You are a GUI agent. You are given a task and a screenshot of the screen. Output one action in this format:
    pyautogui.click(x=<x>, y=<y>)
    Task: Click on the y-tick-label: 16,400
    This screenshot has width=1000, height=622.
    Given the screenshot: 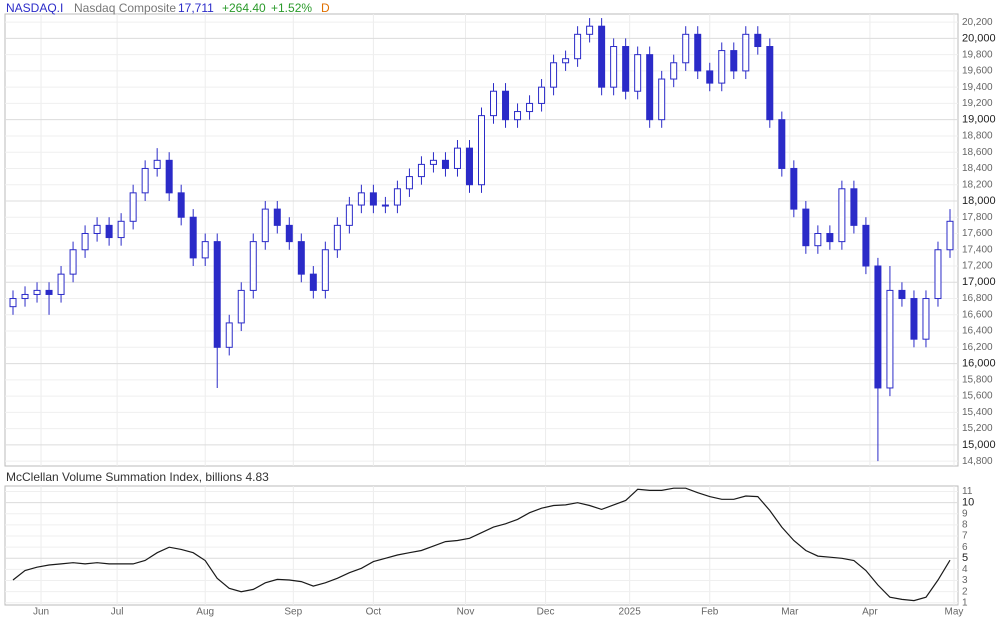 What is the action you would take?
    pyautogui.click(x=977, y=331)
    